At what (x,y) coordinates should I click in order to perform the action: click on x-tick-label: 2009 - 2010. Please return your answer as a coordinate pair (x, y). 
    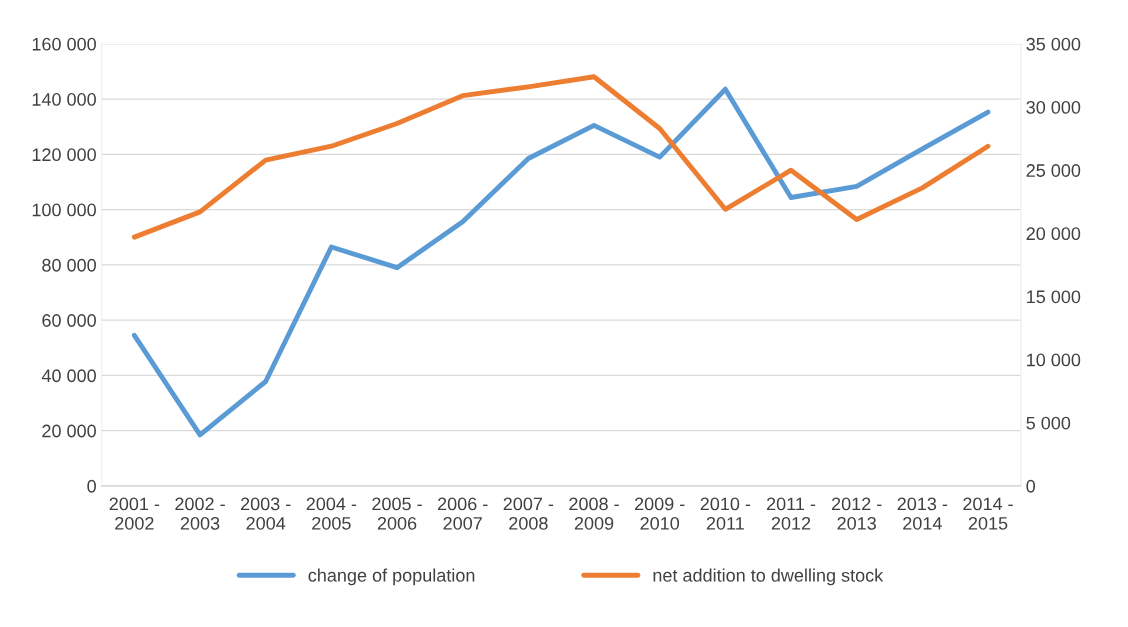
    Looking at the image, I should click on (659, 513).